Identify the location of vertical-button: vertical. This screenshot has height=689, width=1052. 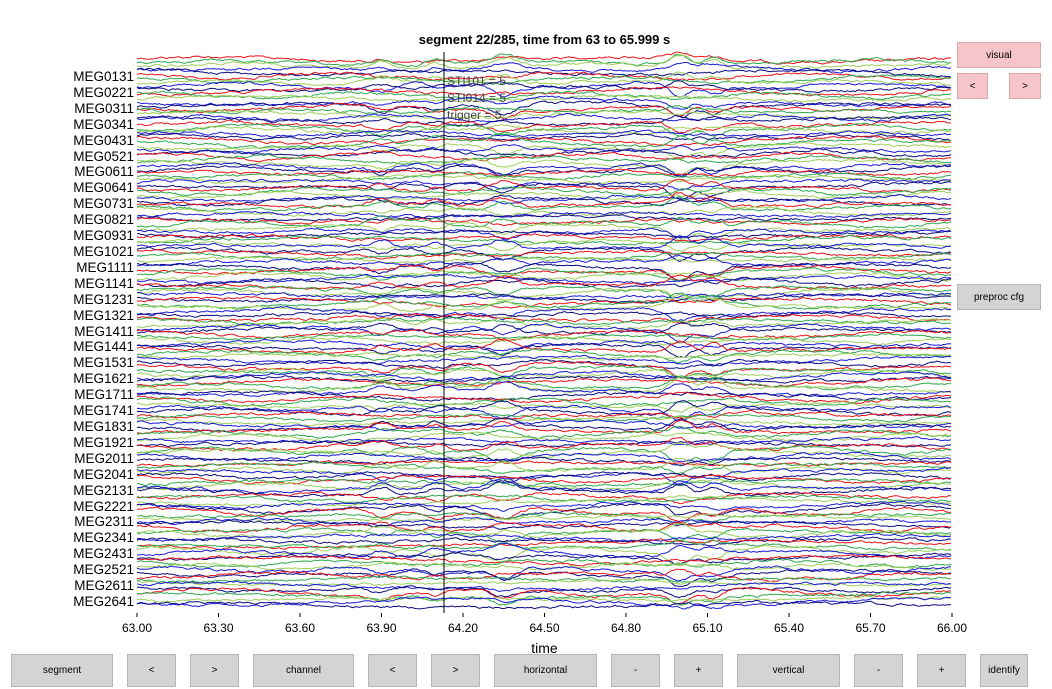
(788, 670).